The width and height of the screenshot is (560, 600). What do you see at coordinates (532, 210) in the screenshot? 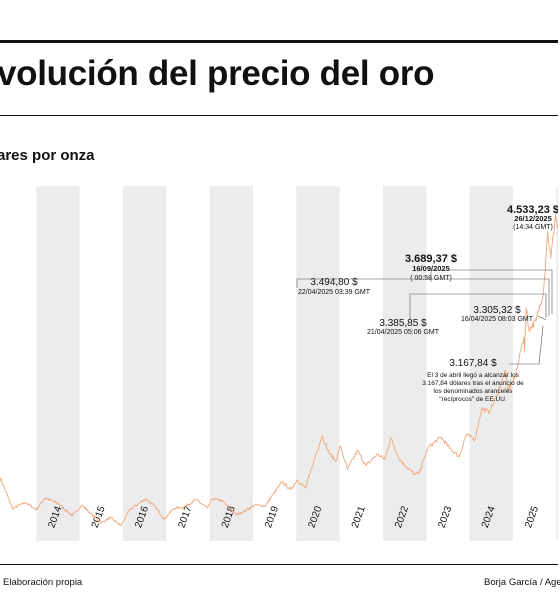
I see `annotation-max-value: 4.533,23 $` at bounding box center [532, 210].